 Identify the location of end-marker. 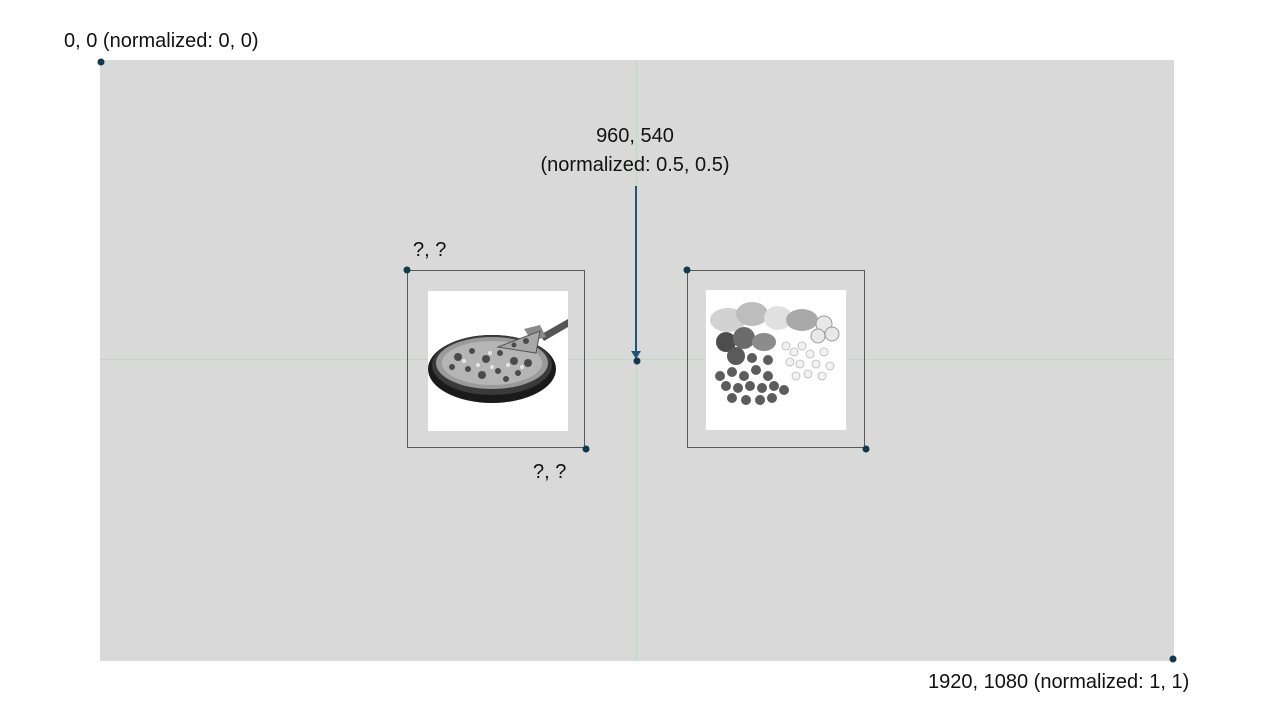
(1173, 659).